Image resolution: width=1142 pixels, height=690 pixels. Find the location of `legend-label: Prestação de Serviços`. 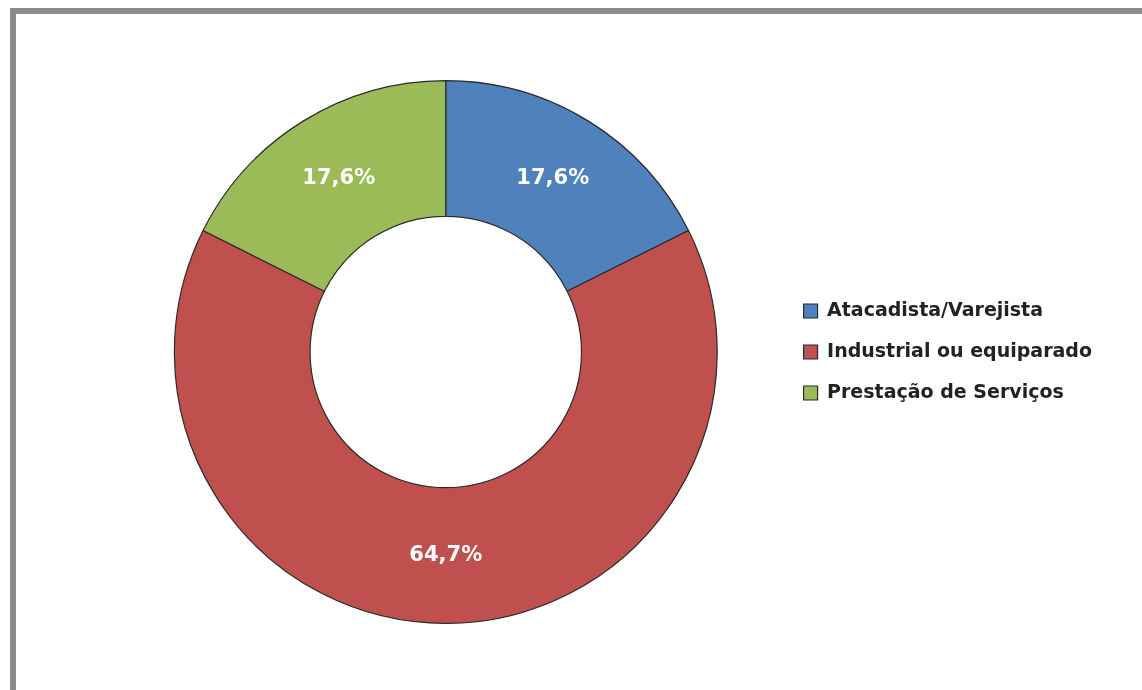

legend-label: Prestação de Serviços is located at coordinates (945, 390).